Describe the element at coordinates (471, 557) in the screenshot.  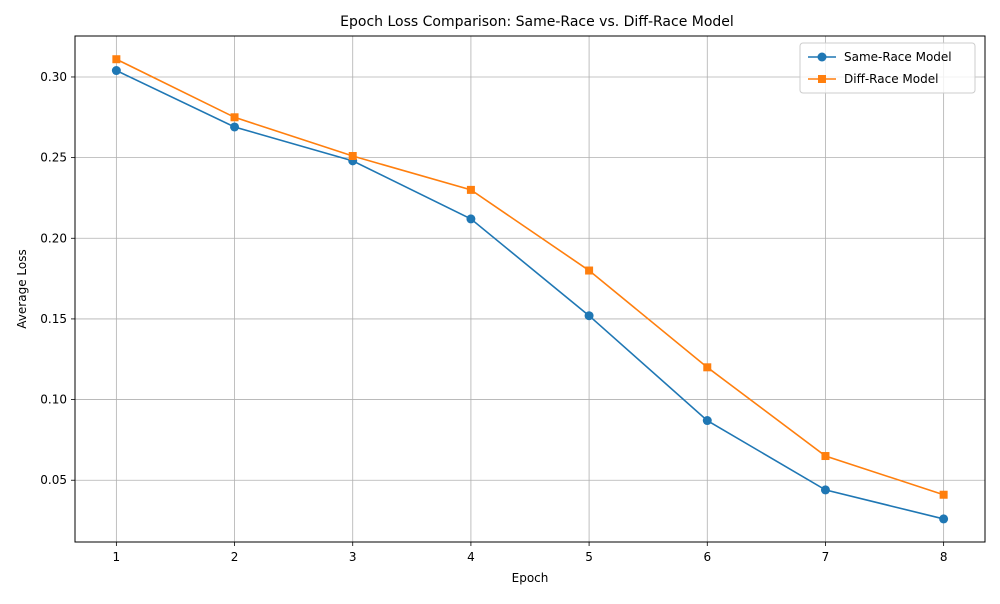
I see `x-tick-label: 4` at that location.